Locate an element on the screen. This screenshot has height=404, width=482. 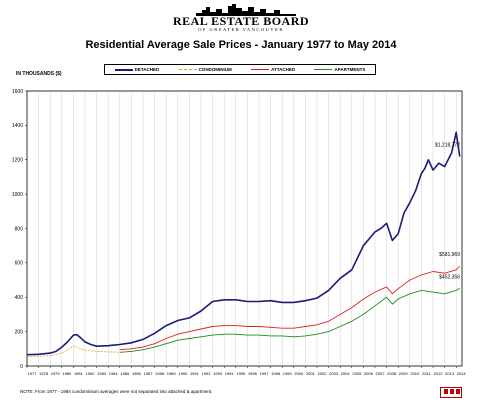
x-tick-label-1985: 1985 is located at coordinates (125, 373).